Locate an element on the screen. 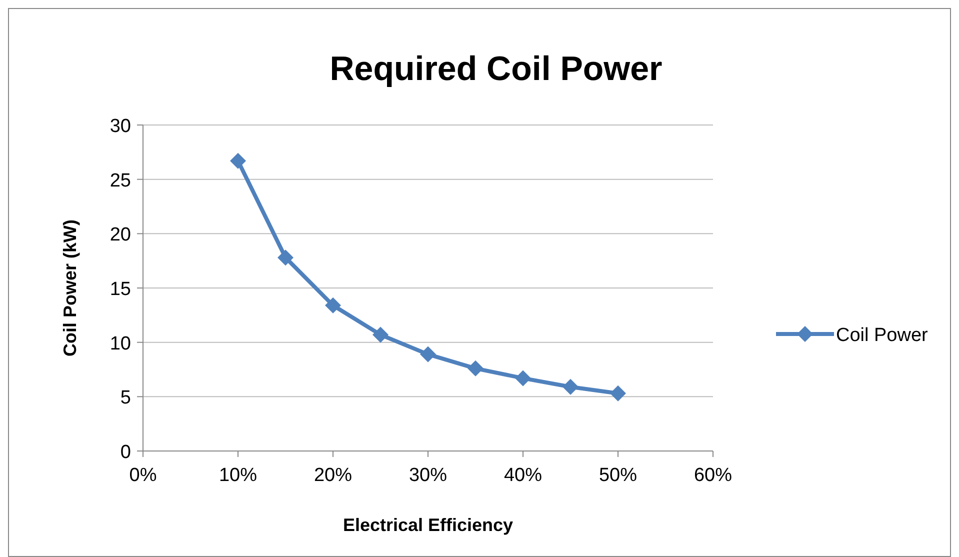 The width and height of the screenshot is (959, 557). y-tick-label: 5 is located at coordinates (125, 398).